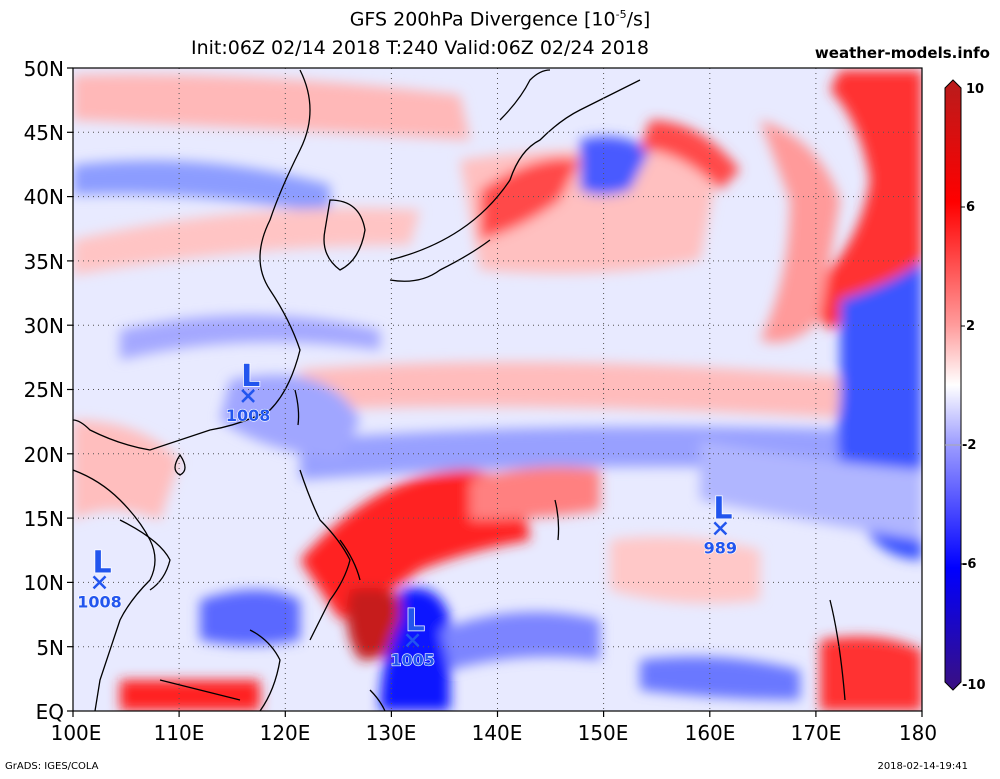 The image size is (1000, 779). What do you see at coordinates (918, 733) in the screenshot?
I see `lon-label-180: 180` at bounding box center [918, 733].